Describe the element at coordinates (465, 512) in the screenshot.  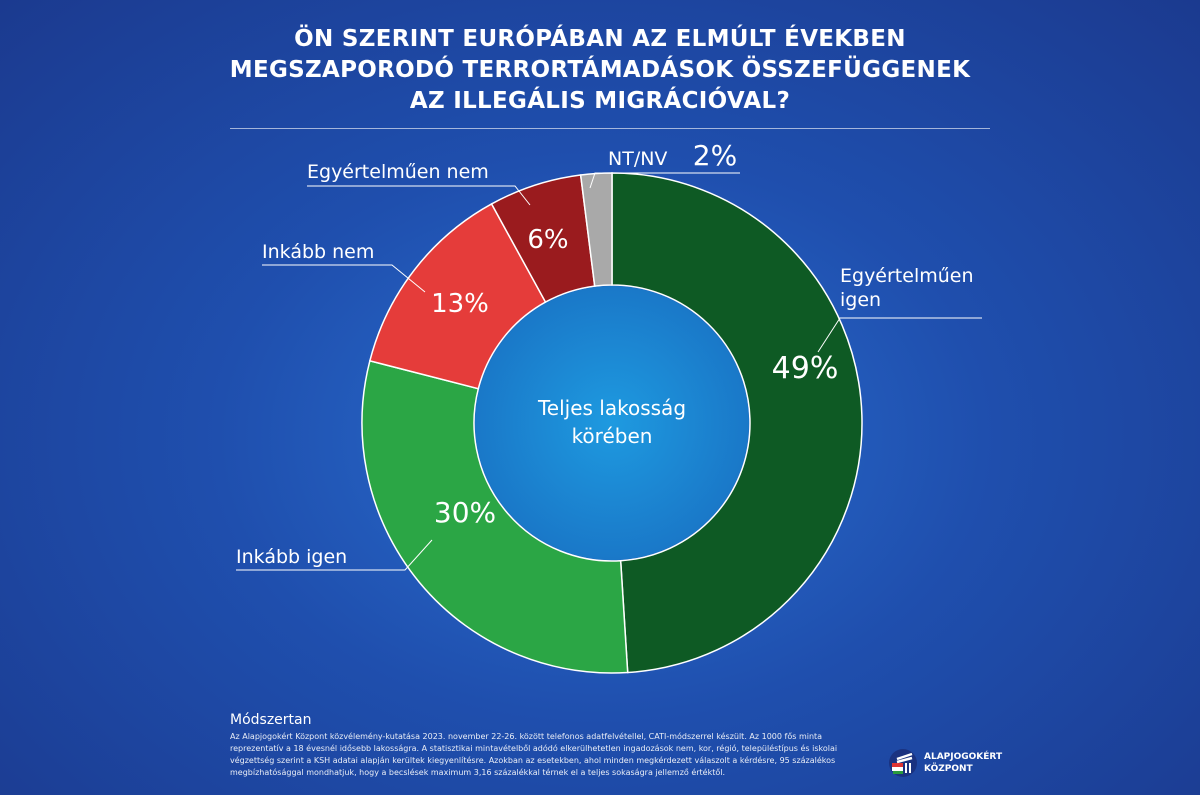
I see `slice-value-label: 30%` at that location.